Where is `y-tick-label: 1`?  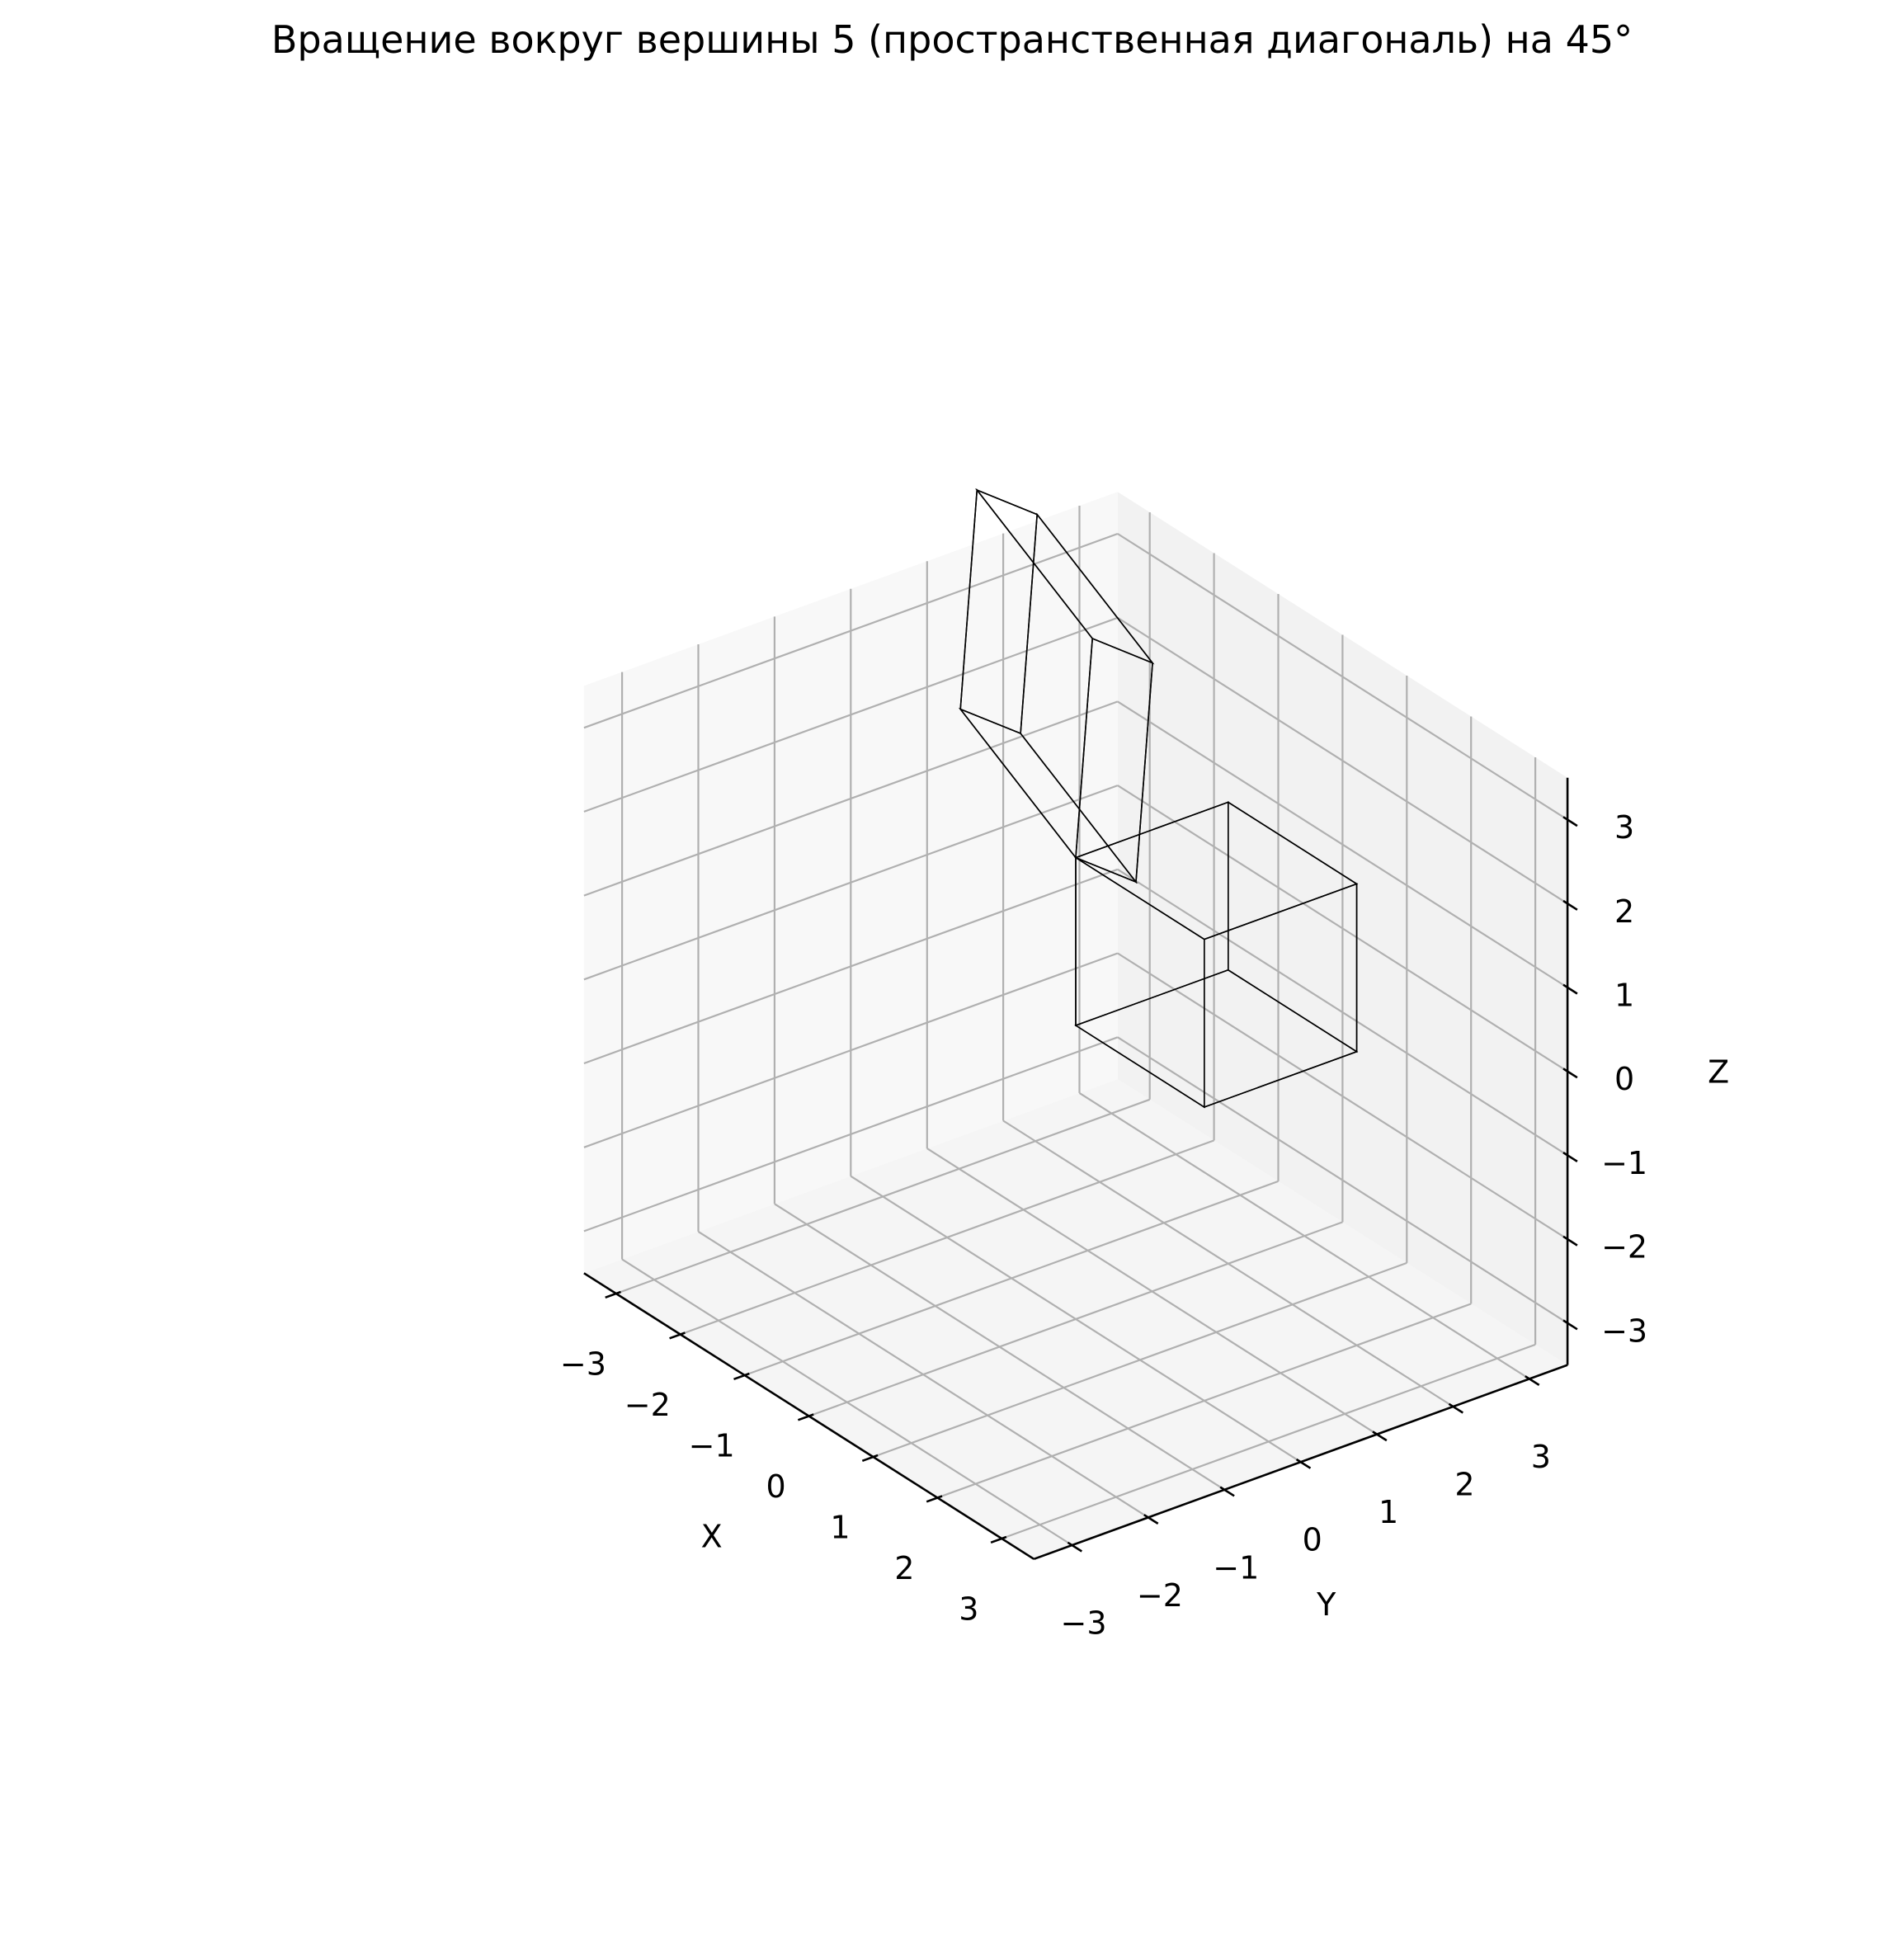 y-tick-label: 1 is located at coordinates (1388, 1512).